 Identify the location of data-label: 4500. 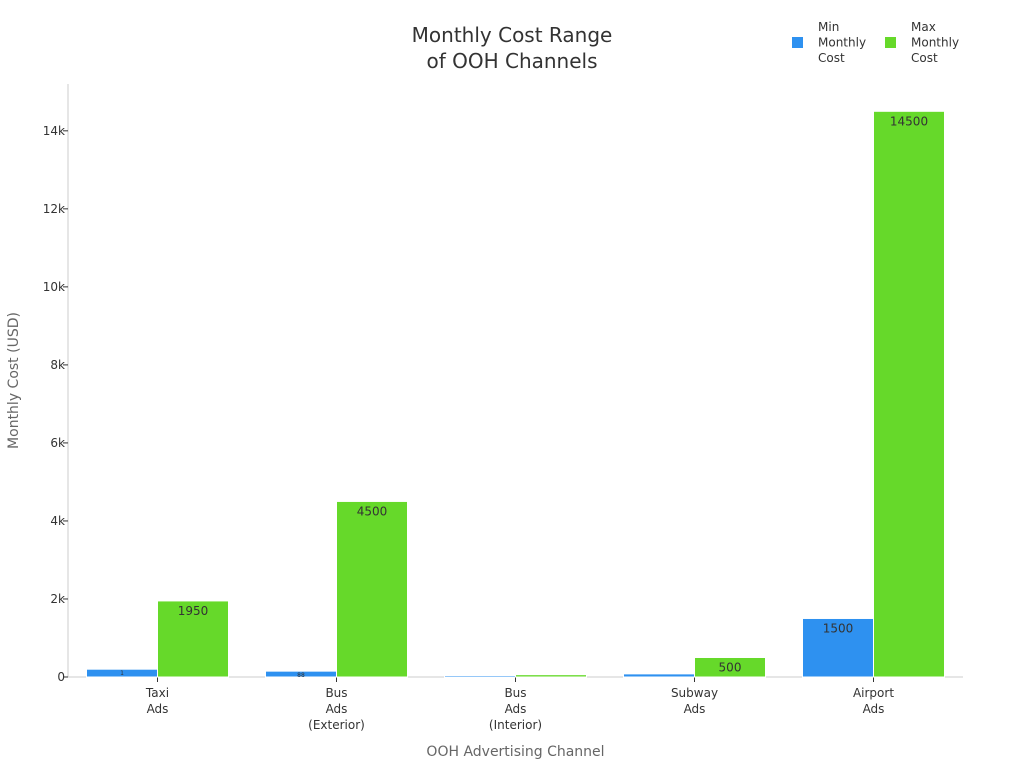
(372, 511).